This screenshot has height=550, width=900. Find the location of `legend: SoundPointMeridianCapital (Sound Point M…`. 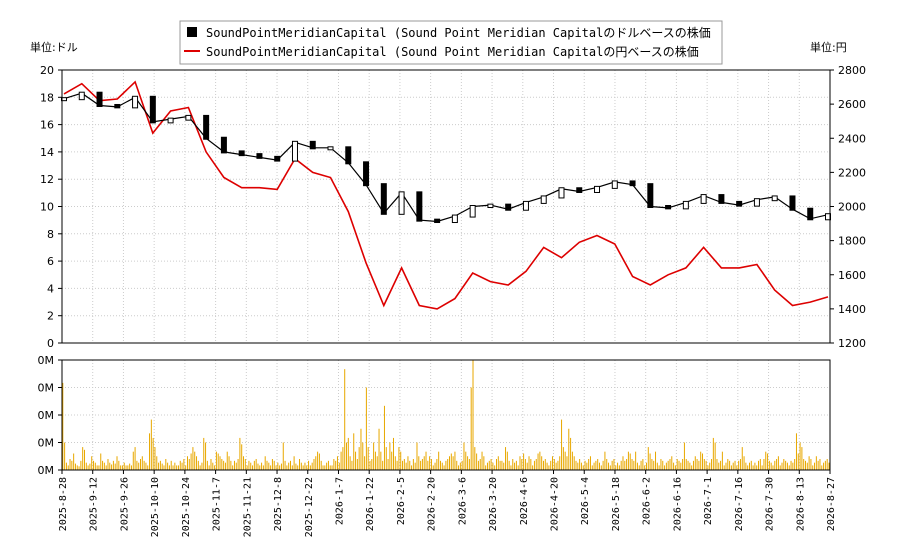

legend: SoundPointMeridianCapital (Sound Point M… is located at coordinates (451, 42).